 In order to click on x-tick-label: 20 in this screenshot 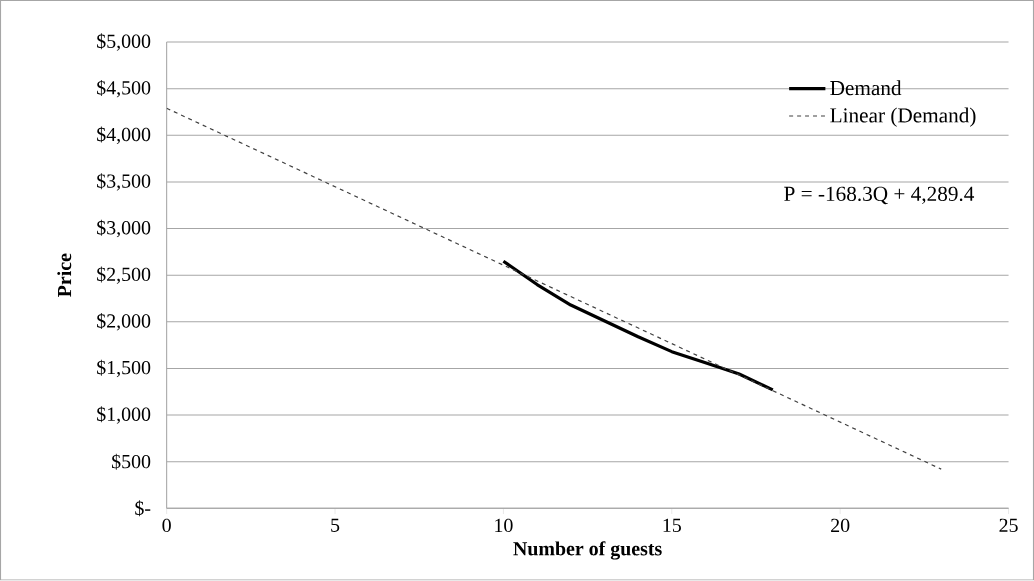, I will do `click(840, 525)`.